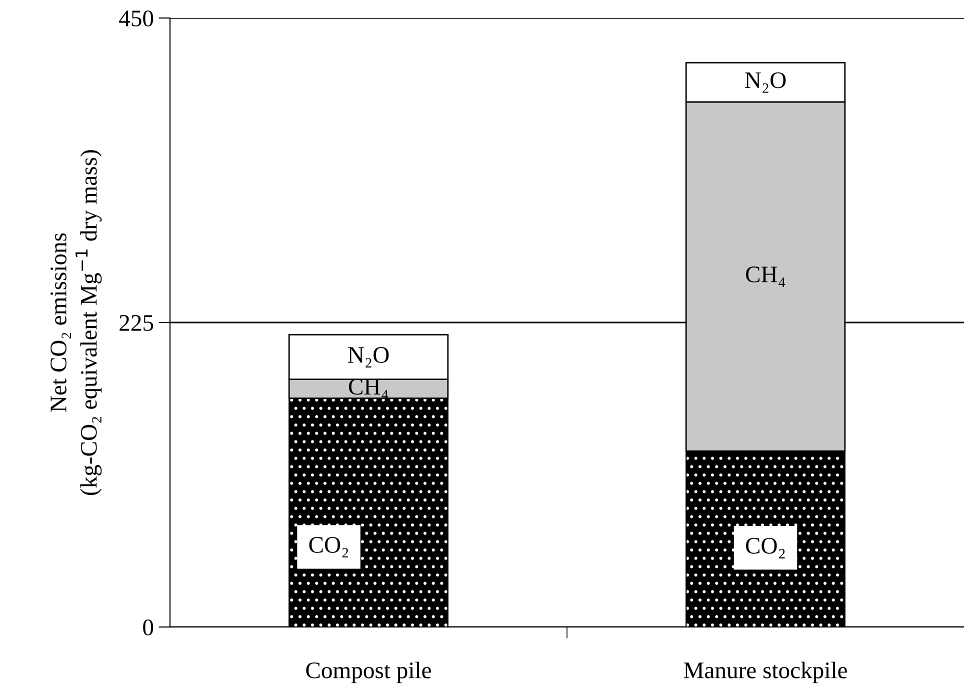 Image resolution: width=964 pixels, height=694 pixels. I want to click on series-label: N₂O, so click(765, 82).